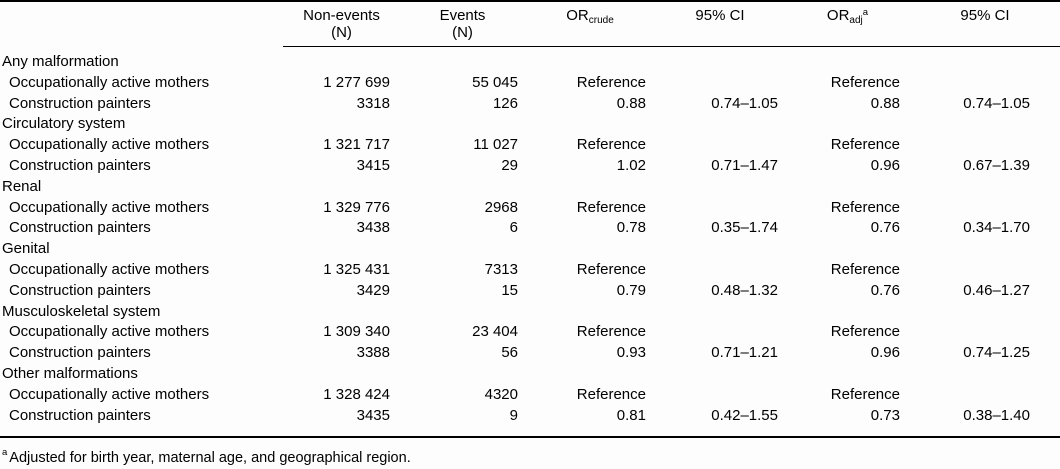 The image size is (1060, 469). Describe the element at coordinates (81, 311) in the screenshot. I see `section-title: Musculoskeletal system` at that location.